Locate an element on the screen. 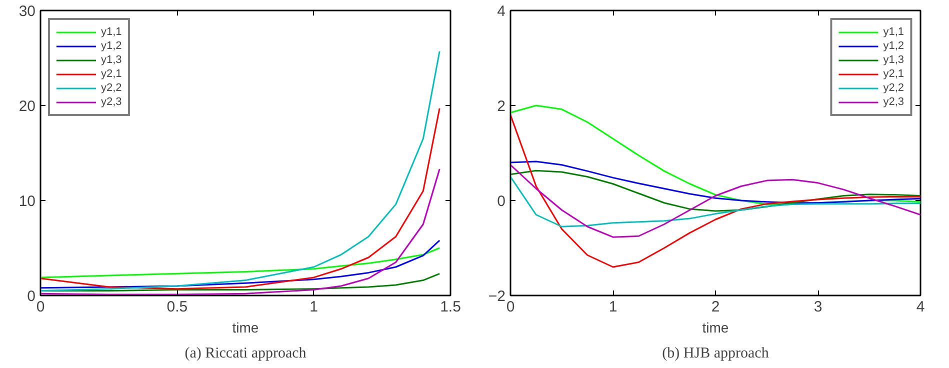  x-tick-label: 2 is located at coordinates (715, 307).